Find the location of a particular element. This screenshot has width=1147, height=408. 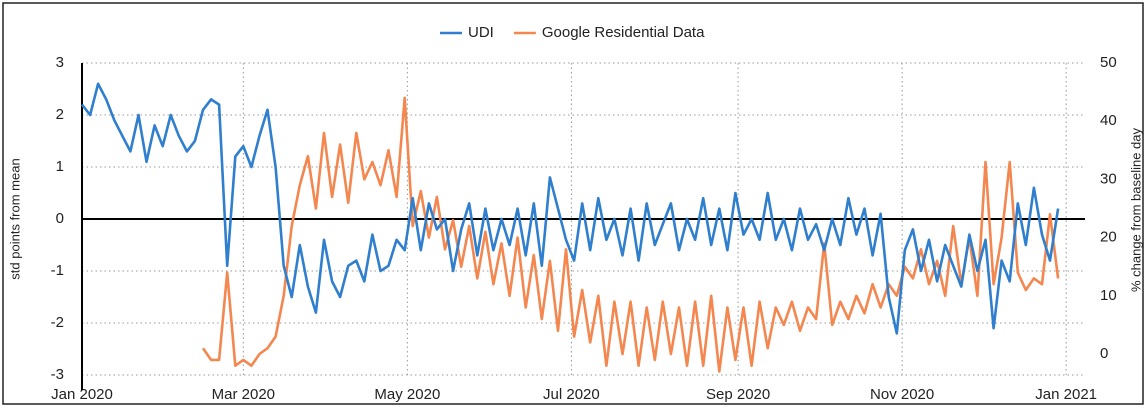

y2-tick-label: 0 is located at coordinates (1104, 353).